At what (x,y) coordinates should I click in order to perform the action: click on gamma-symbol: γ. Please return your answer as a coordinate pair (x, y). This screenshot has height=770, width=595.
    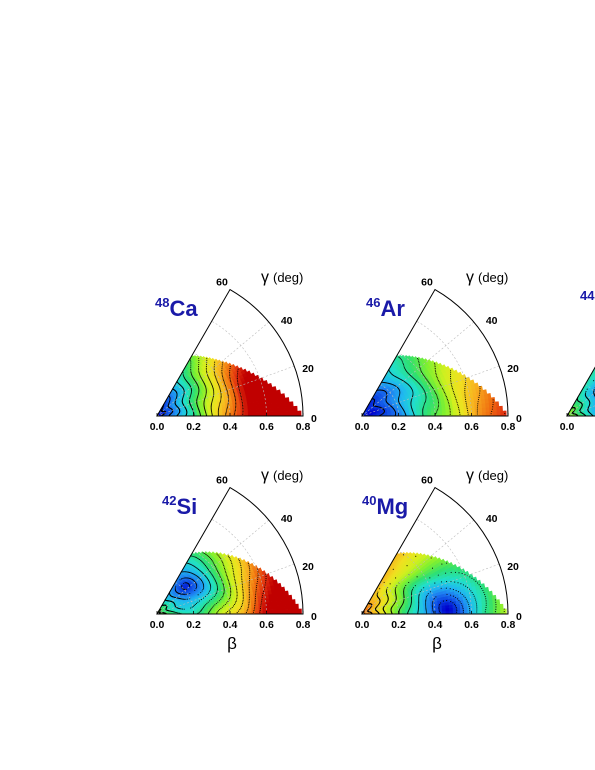
    Looking at the image, I should click on (265, 277).